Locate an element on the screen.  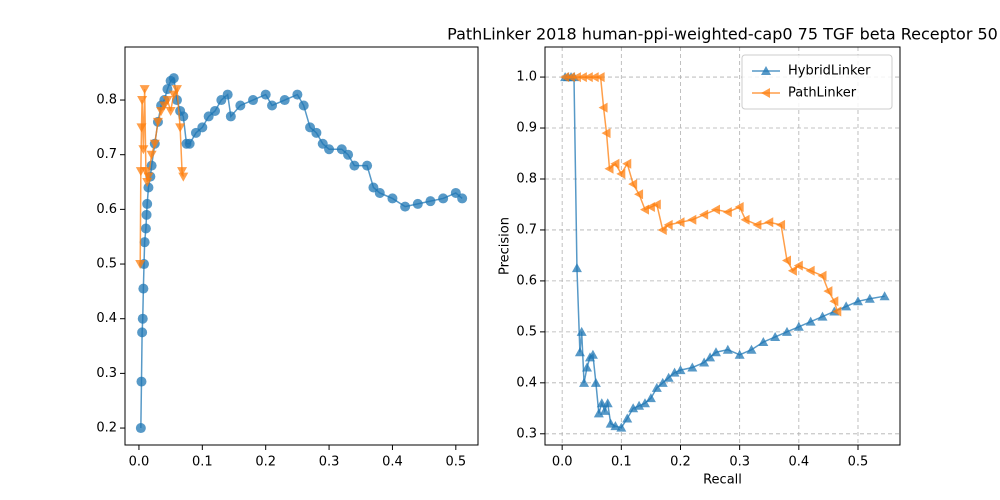
y-tick-label: 0.8 is located at coordinates (106, 100).